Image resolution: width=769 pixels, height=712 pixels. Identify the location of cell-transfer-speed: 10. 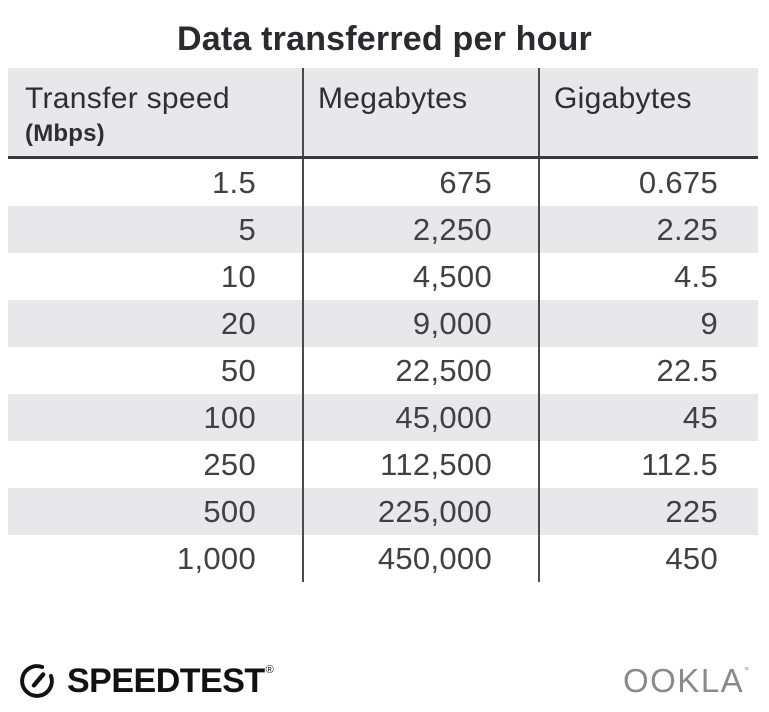
(238, 276).